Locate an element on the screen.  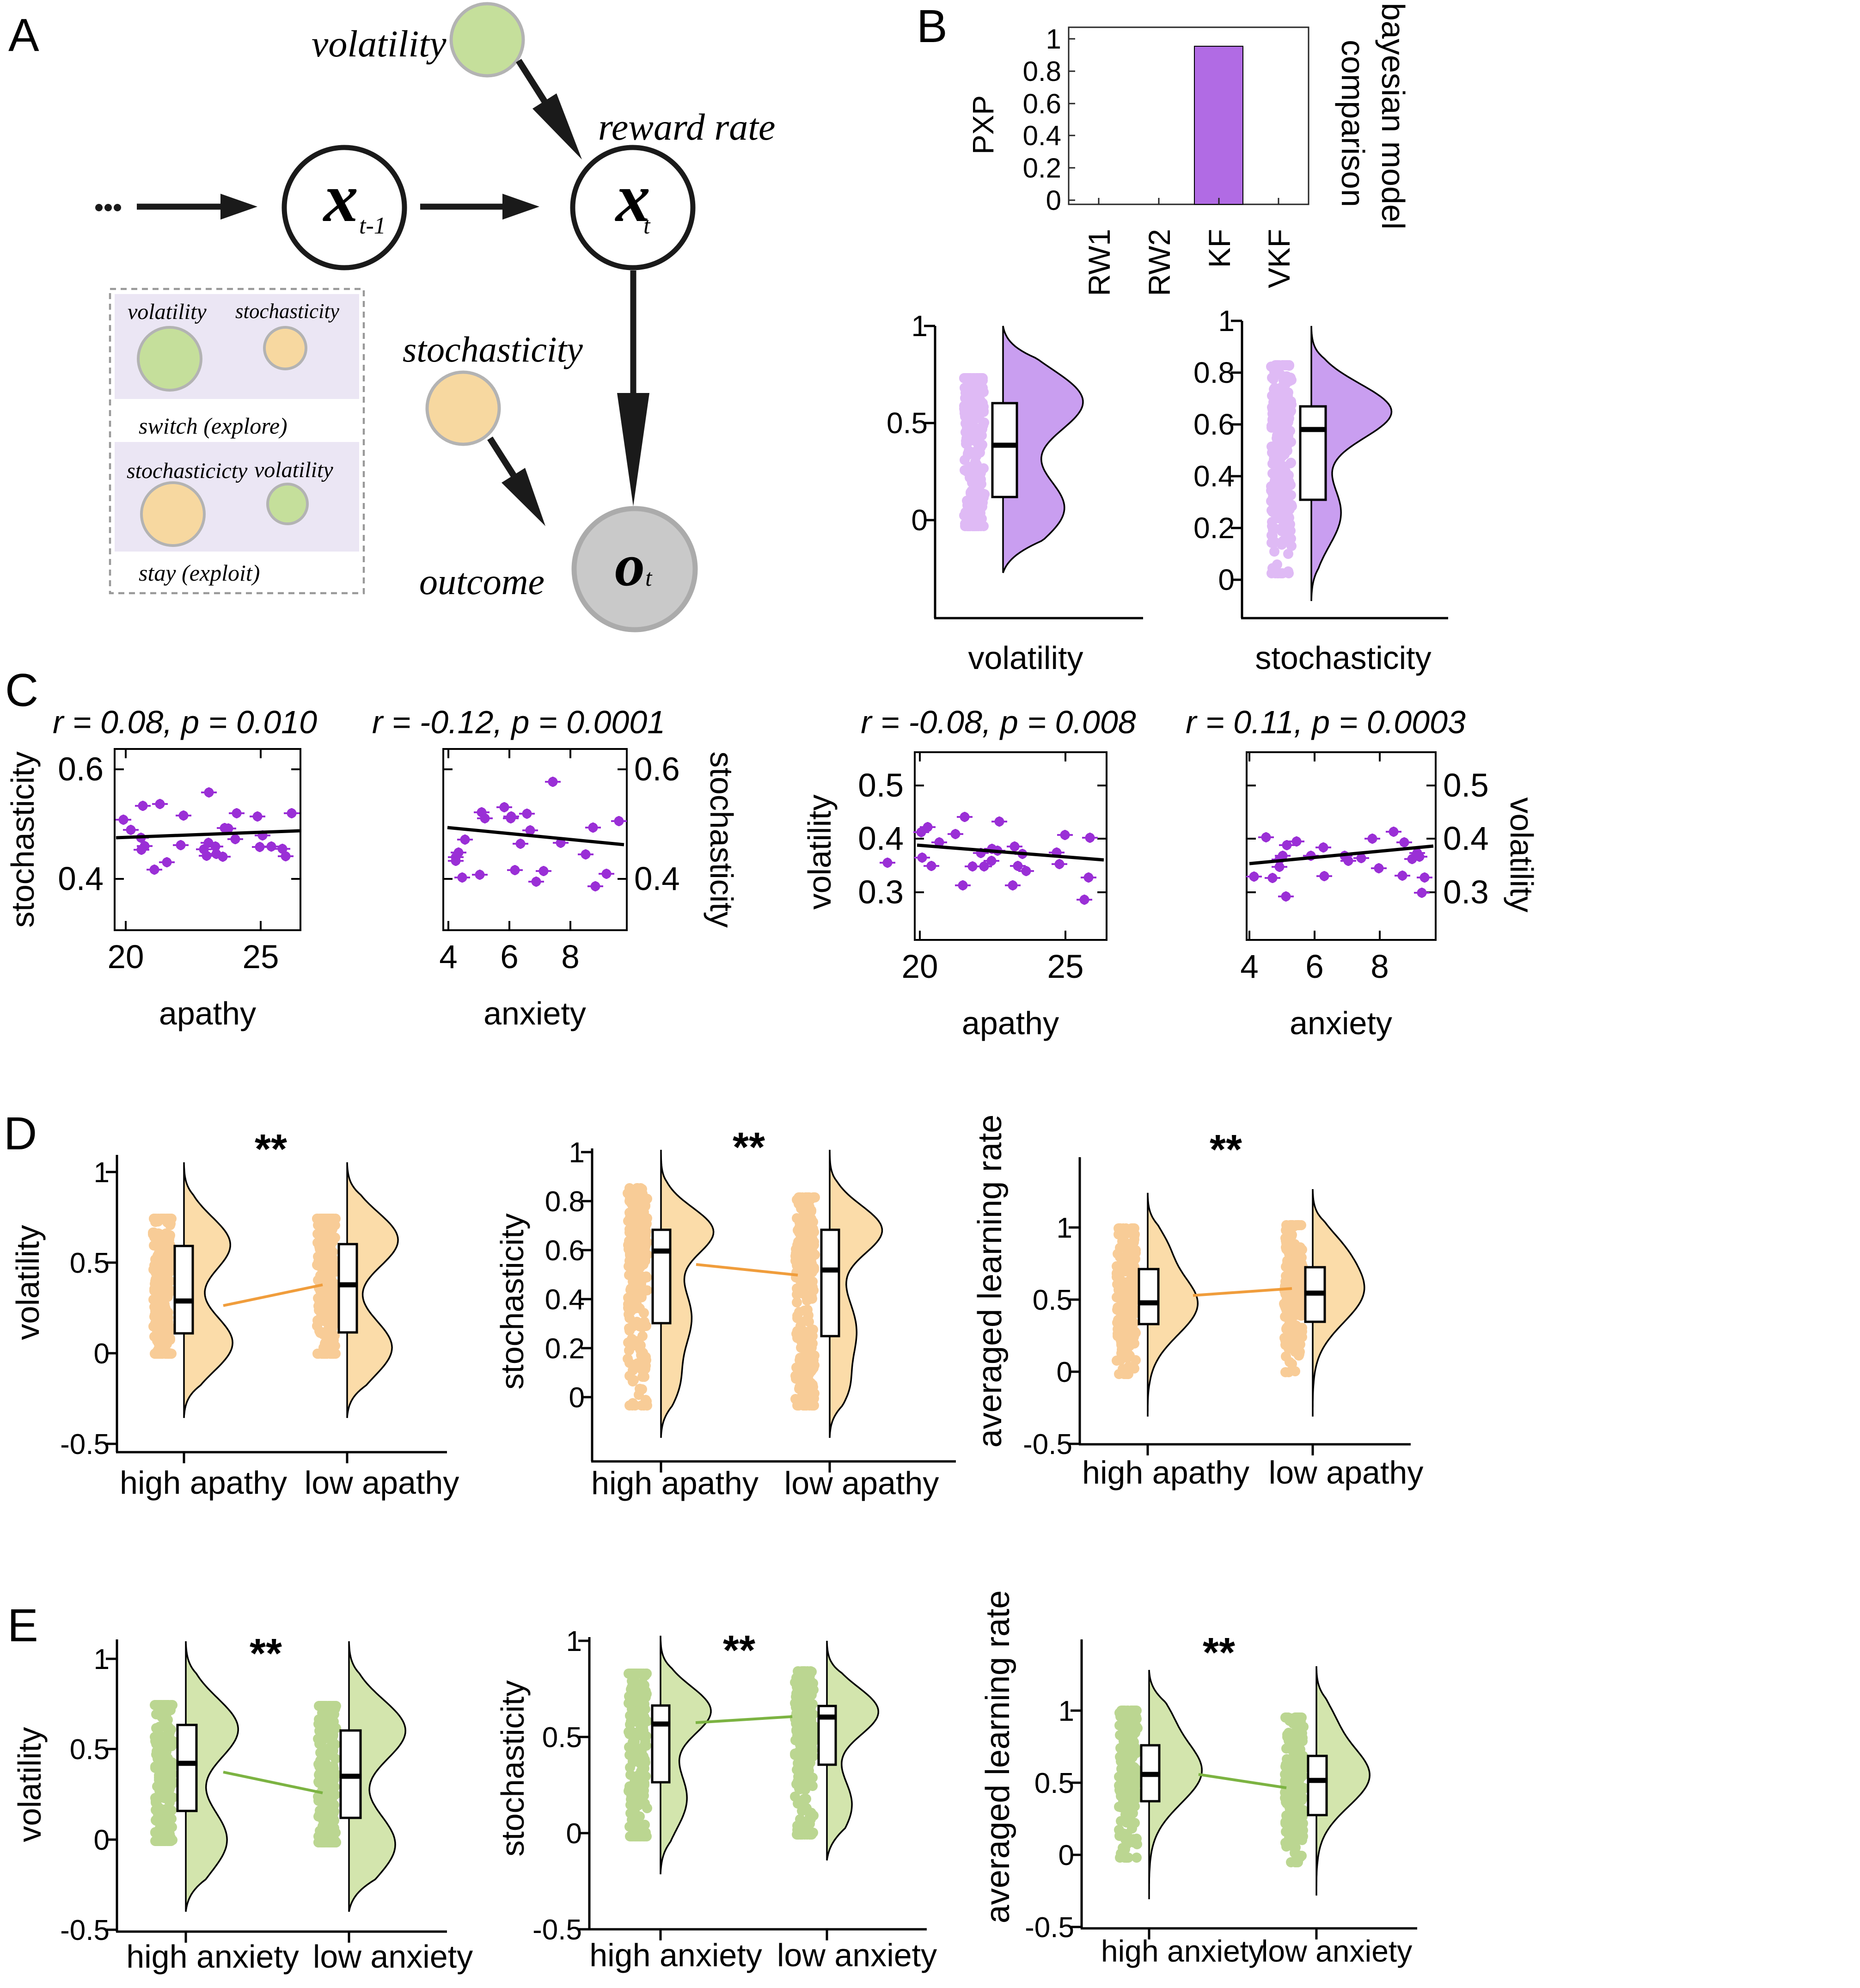
svg-text: averaged learning rate is located at coordinates (997, 1757).